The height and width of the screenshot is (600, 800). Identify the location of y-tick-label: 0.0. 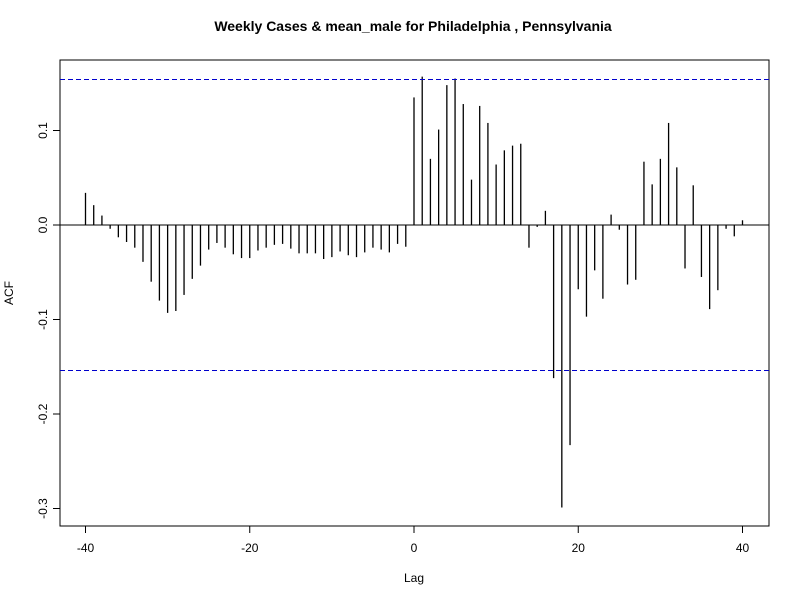
(43, 224).